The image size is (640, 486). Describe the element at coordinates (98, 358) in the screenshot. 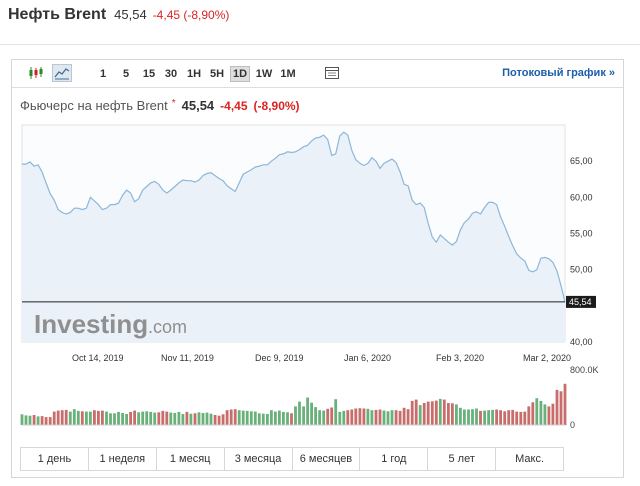

I see `x-tick-label: Oct 14, 2019` at that location.